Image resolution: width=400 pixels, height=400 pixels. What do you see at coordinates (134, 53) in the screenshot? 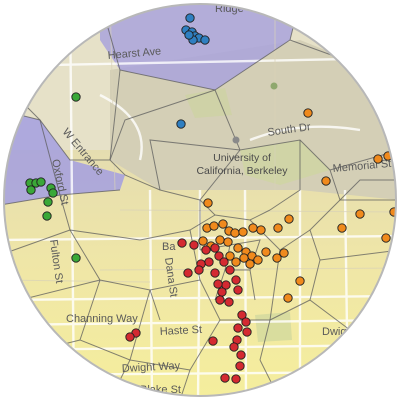
I see `label-hearst-ave: Hearst Ave` at bounding box center [134, 53].